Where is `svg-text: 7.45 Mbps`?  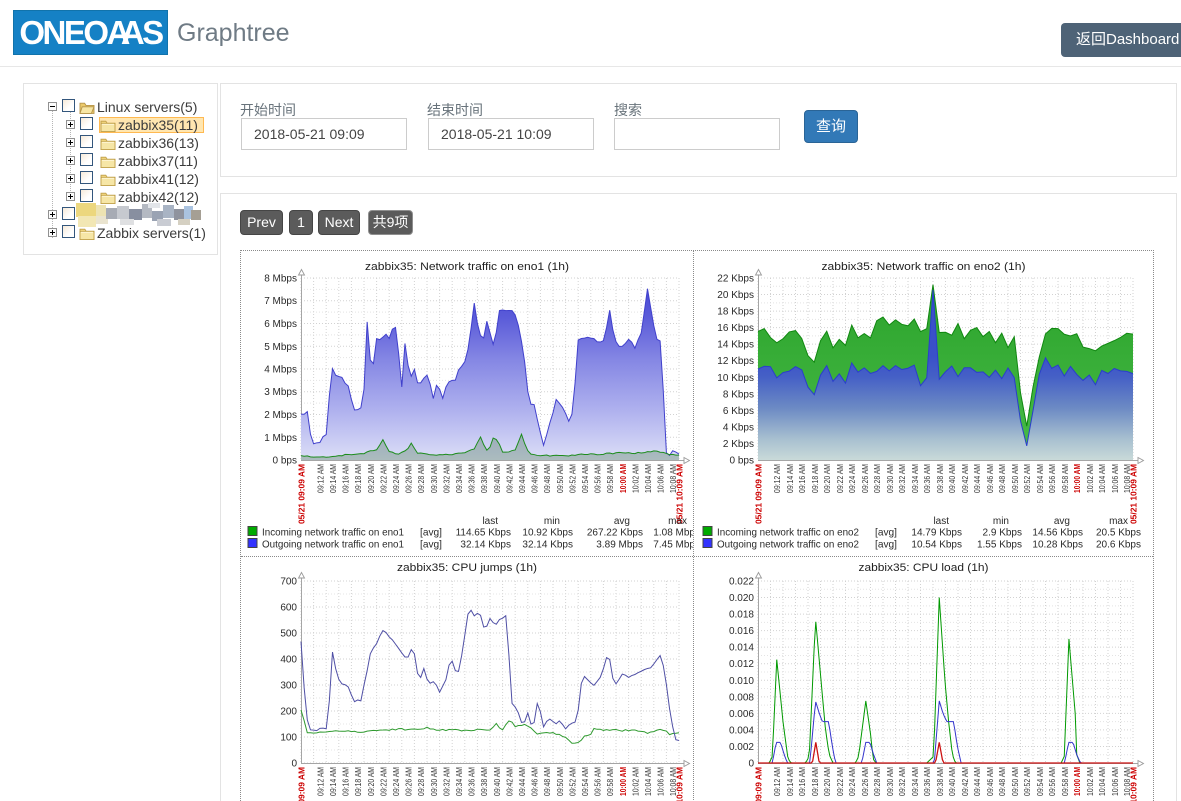 svg-text: 7.45 Mbps is located at coordinates (673, 545).